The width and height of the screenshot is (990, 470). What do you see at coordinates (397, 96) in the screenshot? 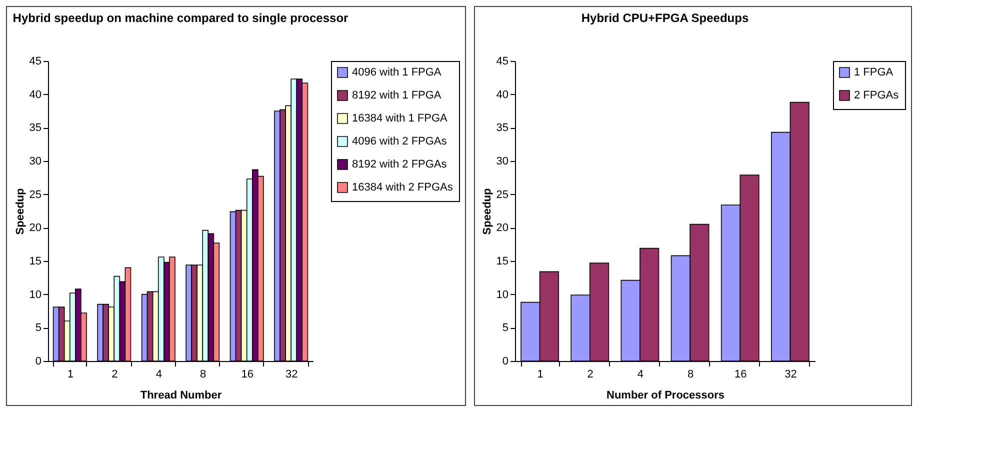
I see `legend-label: 8192 with 1 FPGA` at bounding box center [397, 96].